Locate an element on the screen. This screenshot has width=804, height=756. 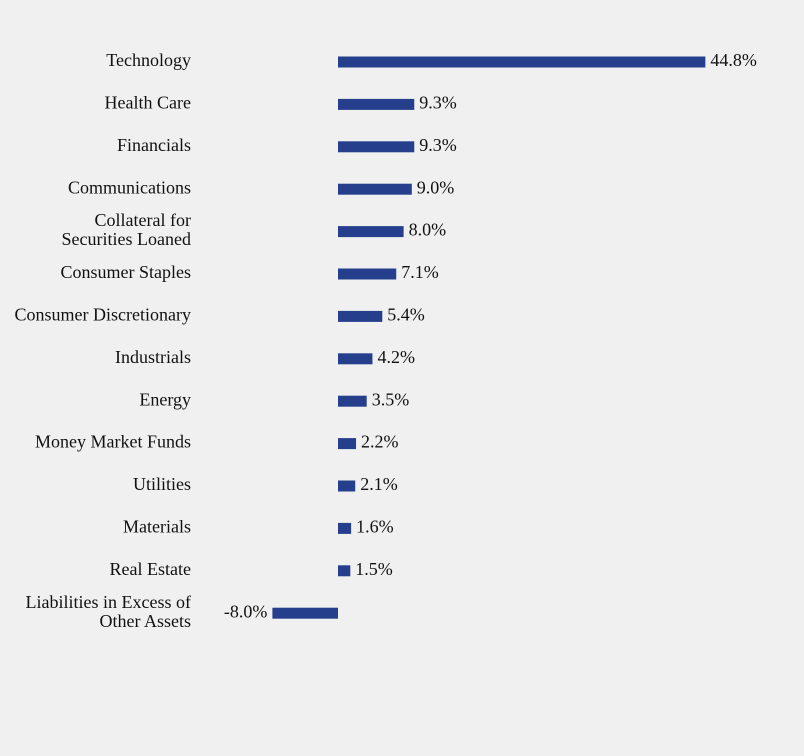
value-label-financials: 9.3% is located at coordinates (438, 145).